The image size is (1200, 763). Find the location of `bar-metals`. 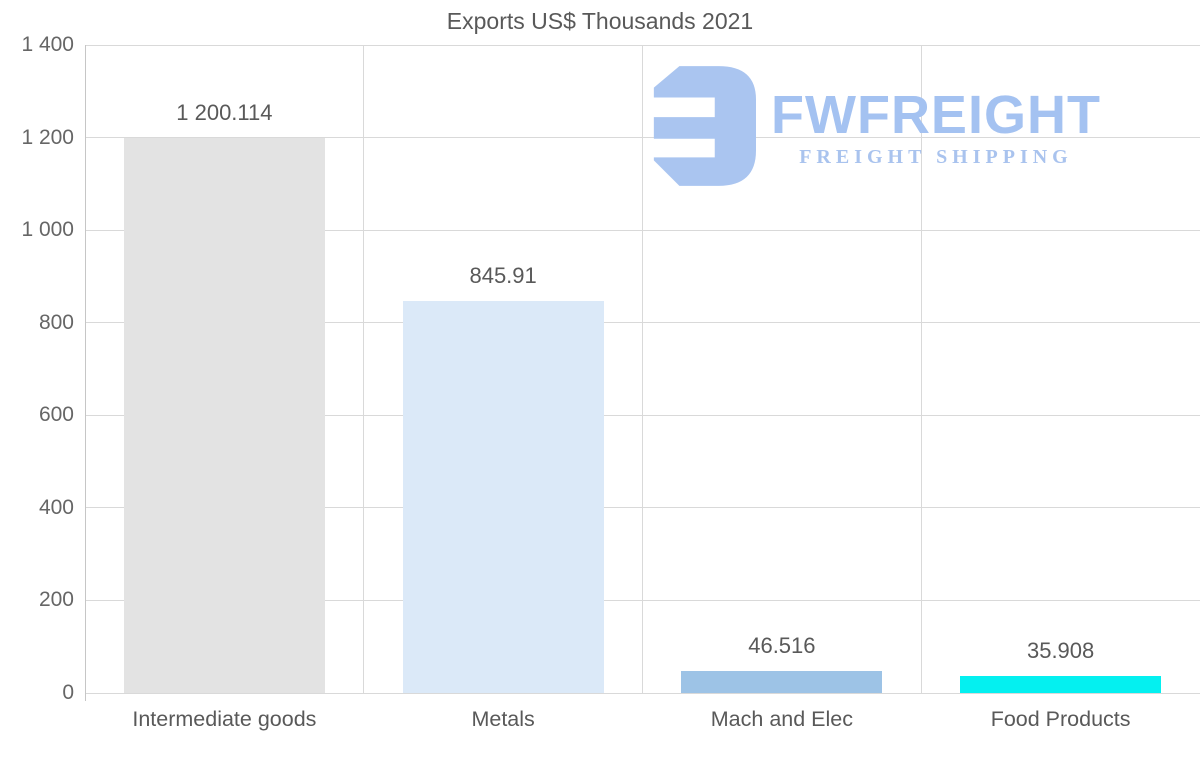

bar-metals is located at coordinates (503, 497).